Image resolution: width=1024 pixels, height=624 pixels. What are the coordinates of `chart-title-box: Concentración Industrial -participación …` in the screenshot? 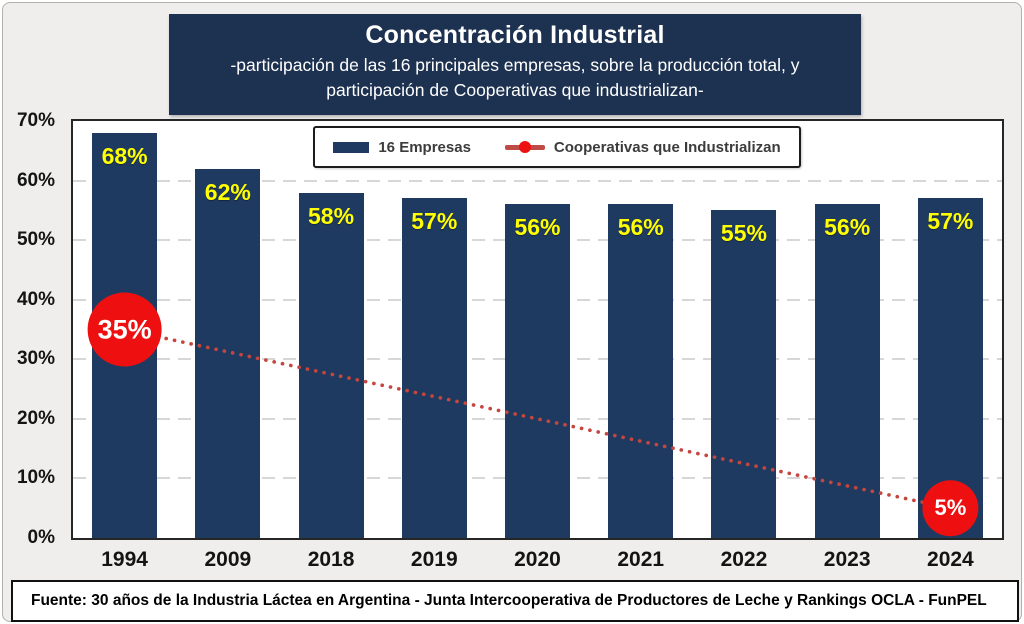 It's located at (515, 64).